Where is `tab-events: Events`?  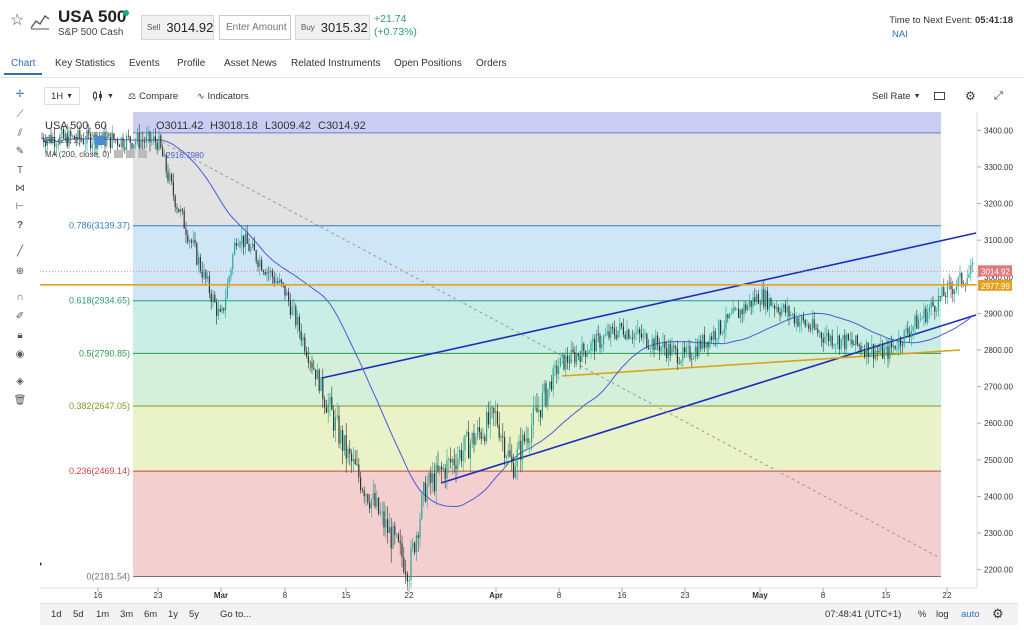
tab-events: Events is located at coordinates (144, 63).